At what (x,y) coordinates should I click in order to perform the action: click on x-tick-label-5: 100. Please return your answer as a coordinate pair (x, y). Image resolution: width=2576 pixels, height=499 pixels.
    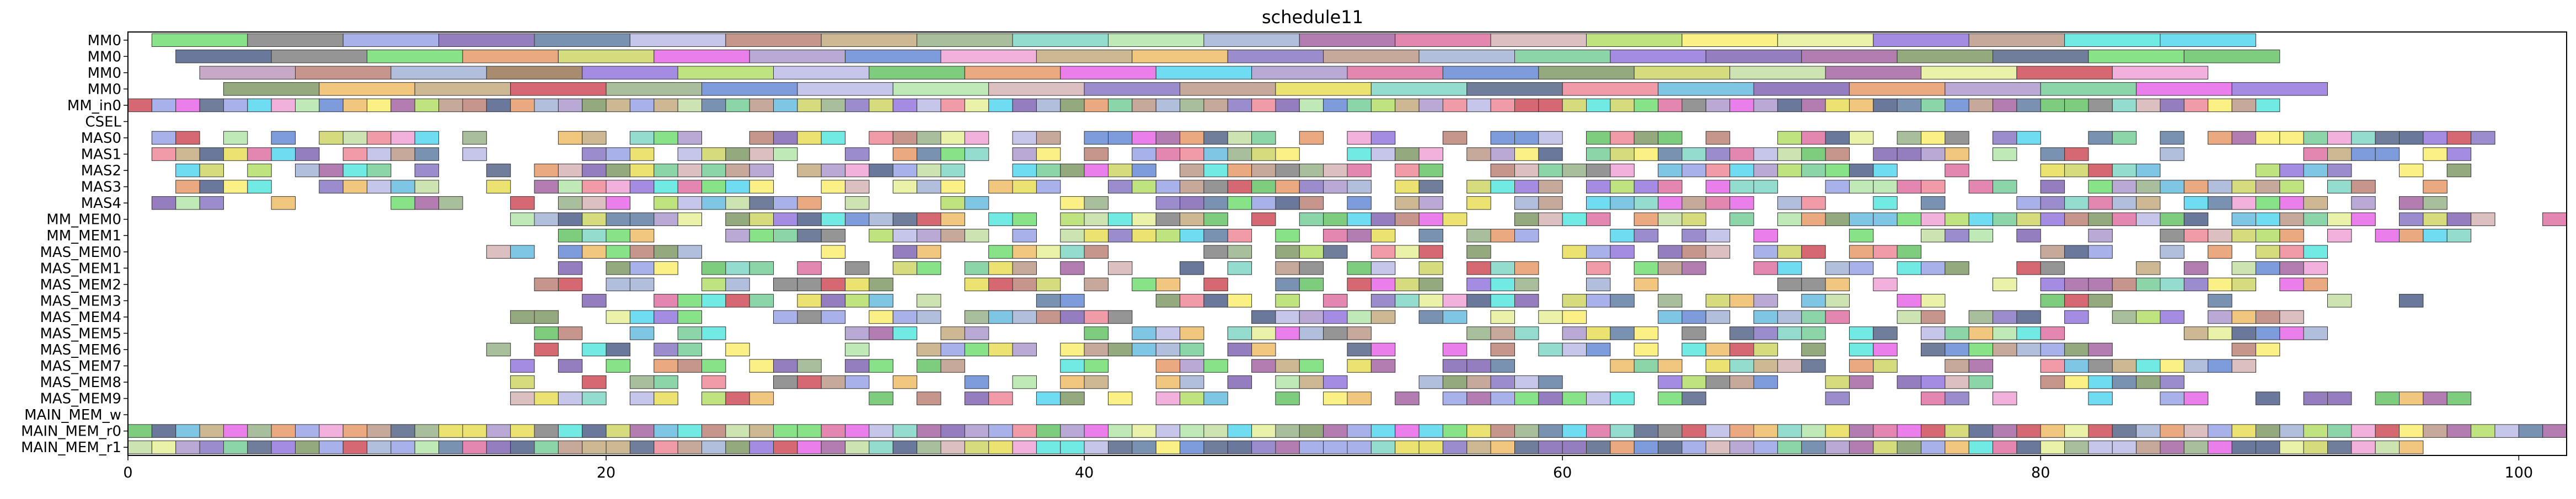
    Looking at the image, I should click on (2519, 472).